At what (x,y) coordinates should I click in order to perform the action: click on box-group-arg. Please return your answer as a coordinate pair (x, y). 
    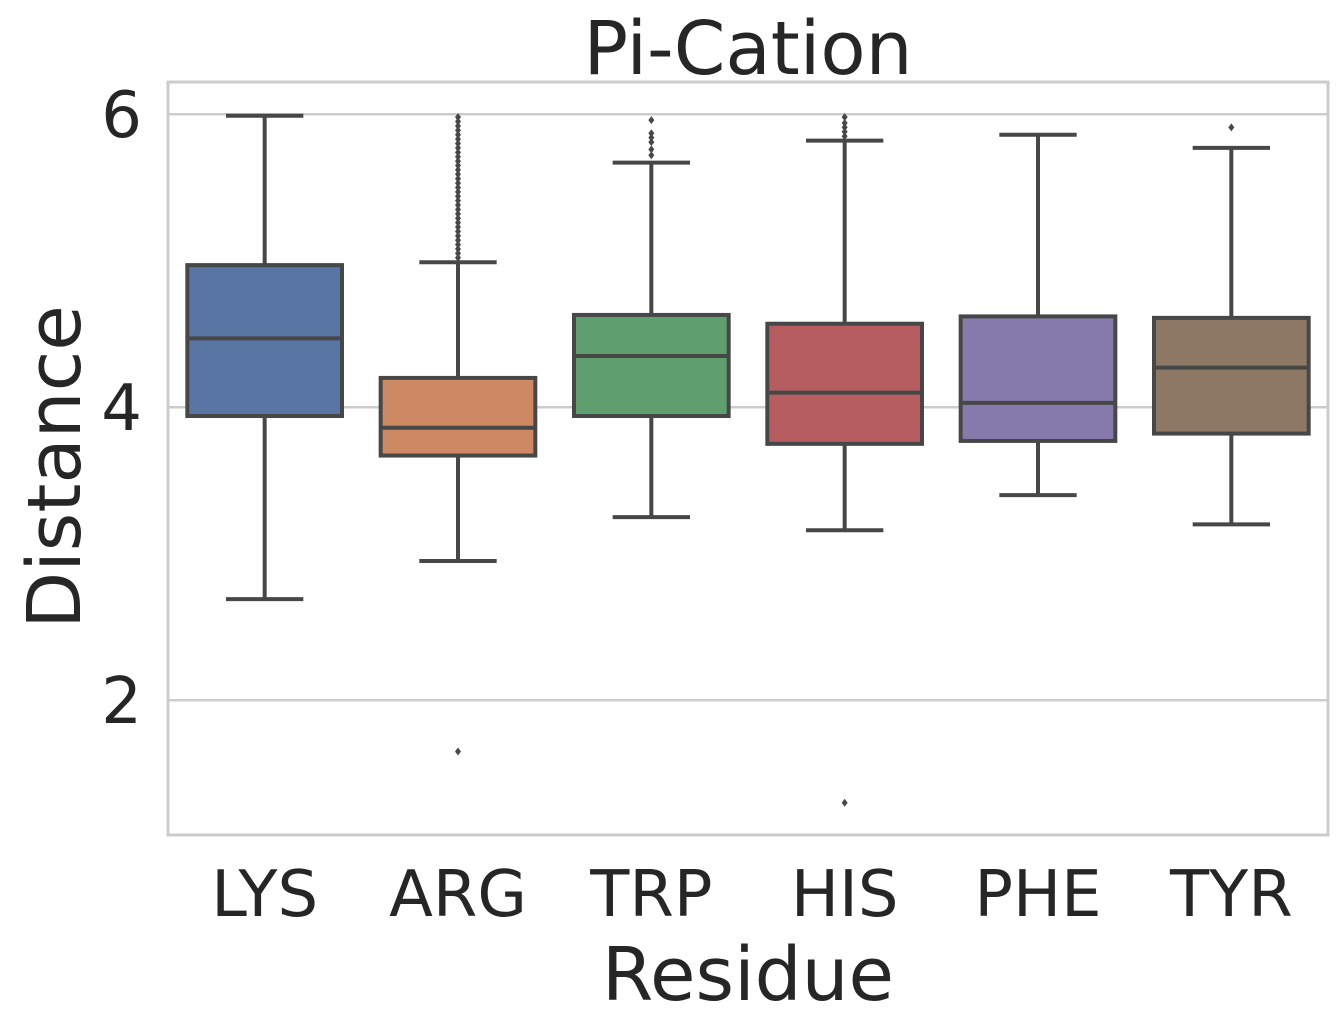
    Looking at the image, I should click on (458, 434).